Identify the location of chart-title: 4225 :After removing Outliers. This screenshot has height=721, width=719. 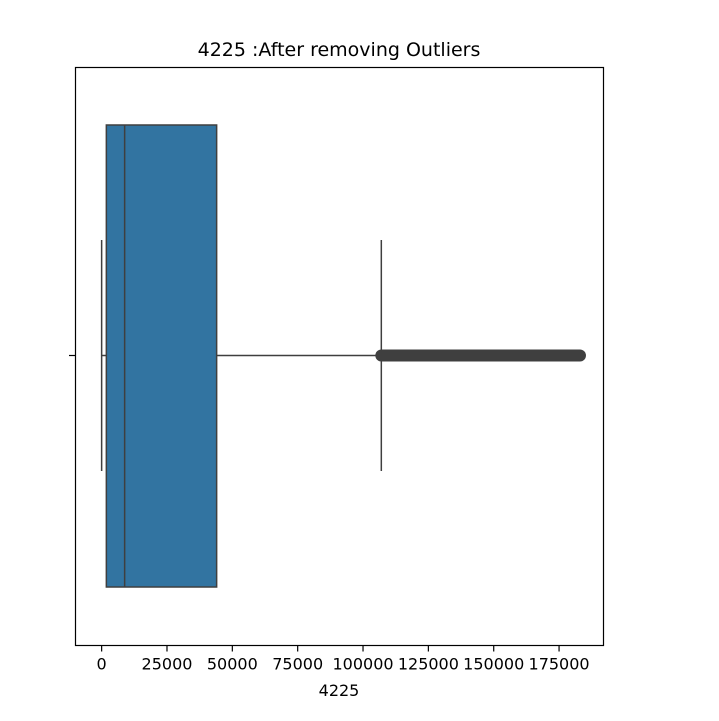
(339, 50).